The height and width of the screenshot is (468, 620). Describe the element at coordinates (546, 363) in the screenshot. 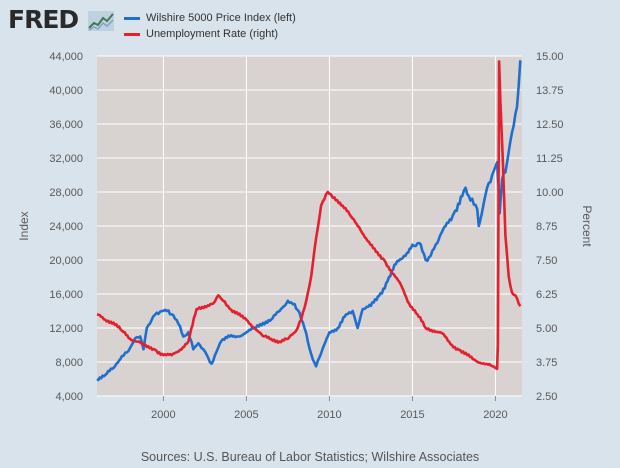

I see `y-right-tick-label: 3.75` at that location.